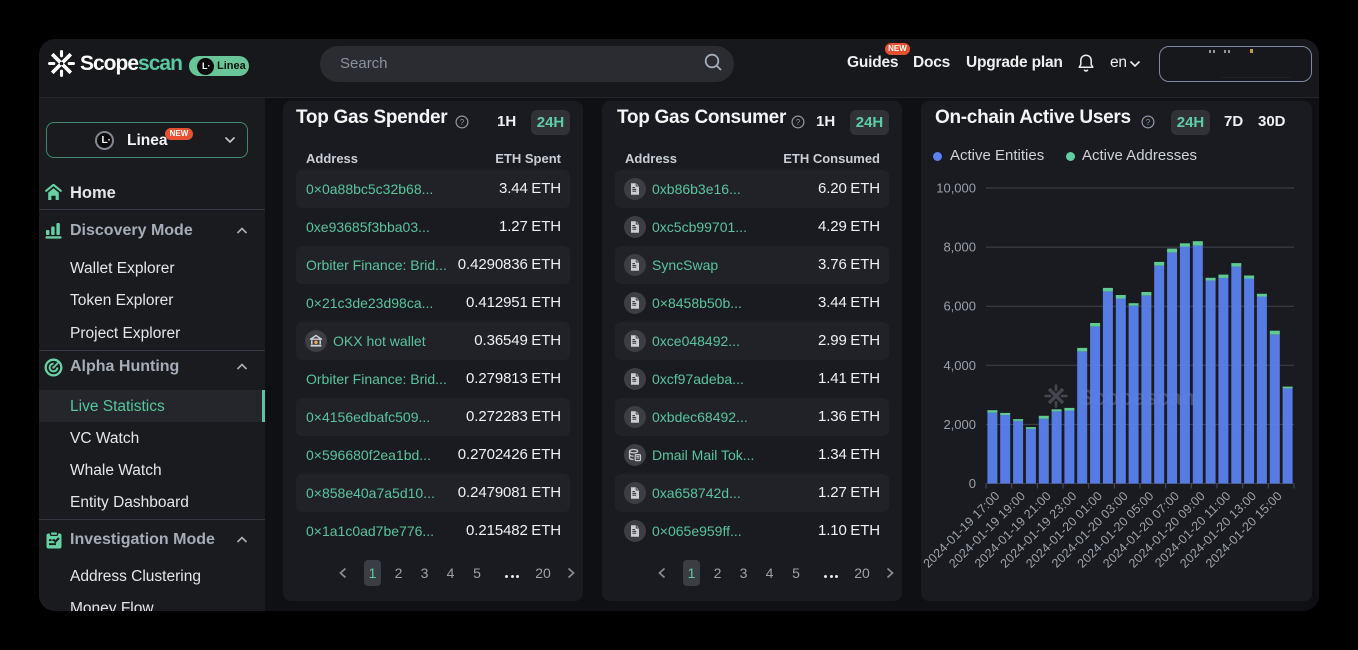 The height and width of the screenshot is (650, 1358). What do you see at coordinates (959, 424) in the screenshot?
I see `svg-text: 2,000` at bounding box center [959, 424].